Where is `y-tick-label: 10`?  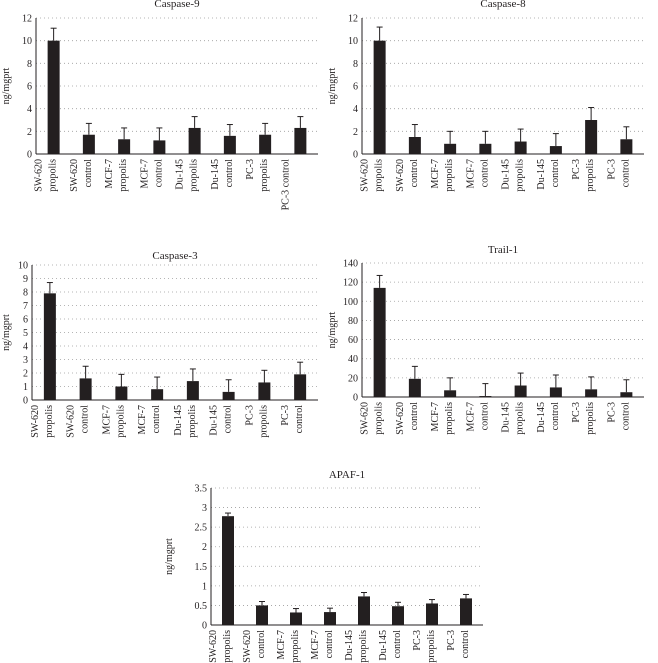
y-tick-label: 10 is located at coordinates (27, 41).